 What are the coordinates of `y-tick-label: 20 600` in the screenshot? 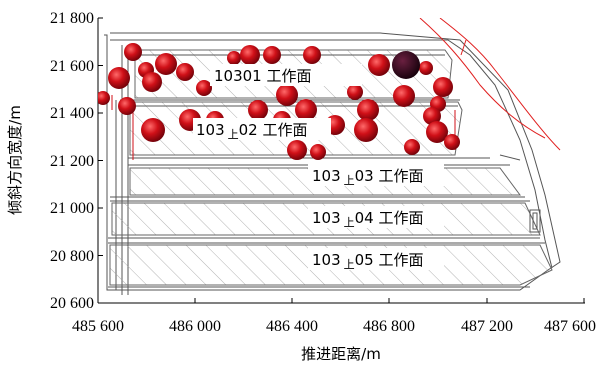 It's located at (72, 303).